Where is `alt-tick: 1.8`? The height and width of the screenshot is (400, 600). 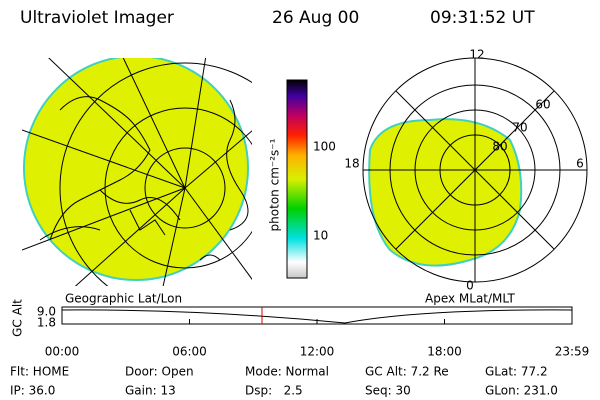 alt-tick: 1.8 is located at coordinates (46, 323).